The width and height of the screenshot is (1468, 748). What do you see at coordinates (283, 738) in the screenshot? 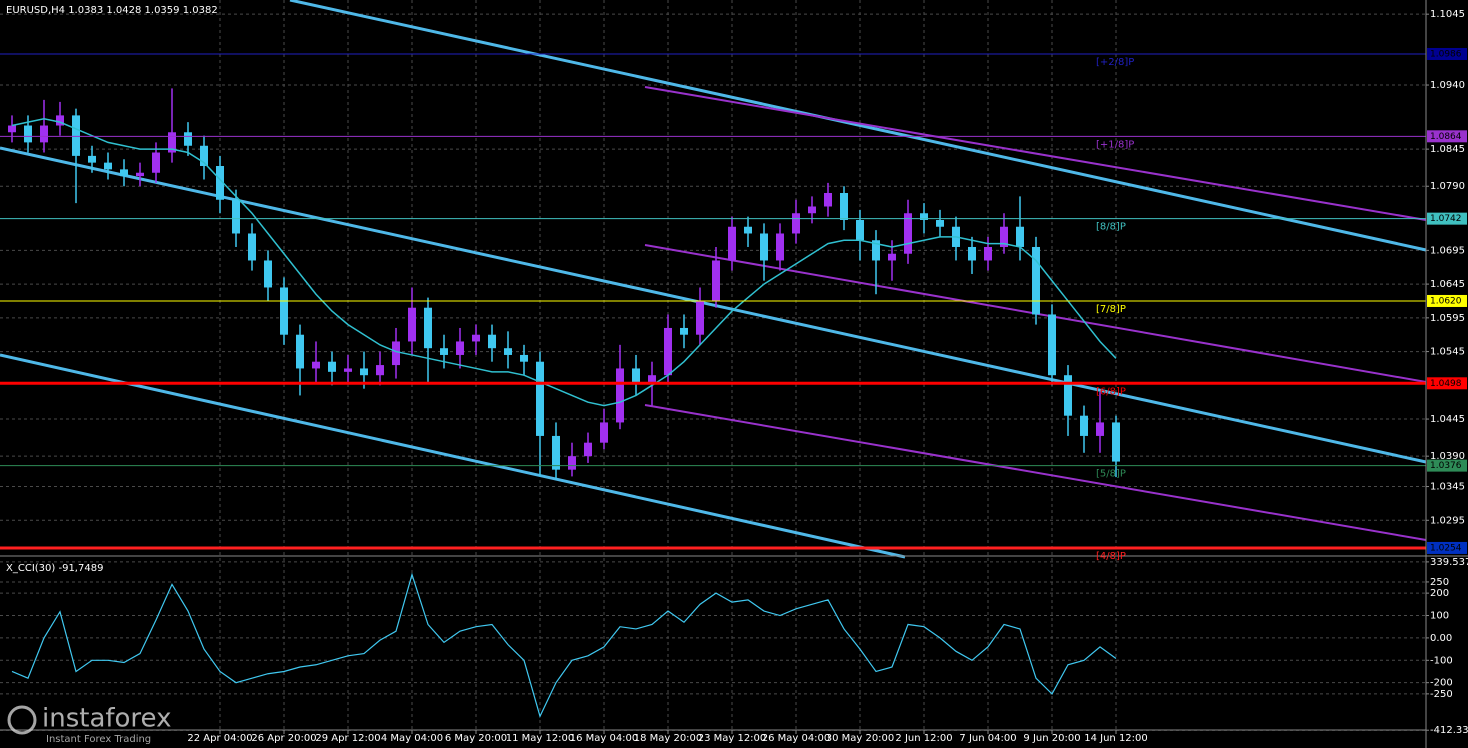
I see `x-tick-label: 26 Apr 20:00` at bounding box center [283, 738].